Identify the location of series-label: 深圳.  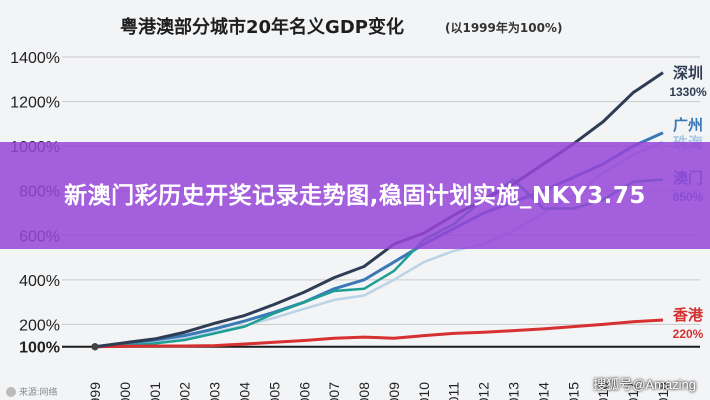
(688, 73).